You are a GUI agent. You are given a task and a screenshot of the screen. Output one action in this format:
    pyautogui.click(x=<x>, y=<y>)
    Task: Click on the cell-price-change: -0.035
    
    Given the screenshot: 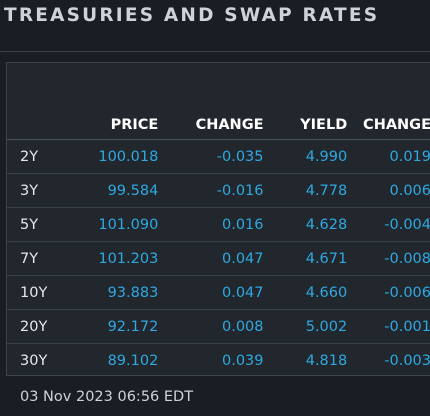 What is the action you would take?
    pyautogui.click(x=211, y=156)
    